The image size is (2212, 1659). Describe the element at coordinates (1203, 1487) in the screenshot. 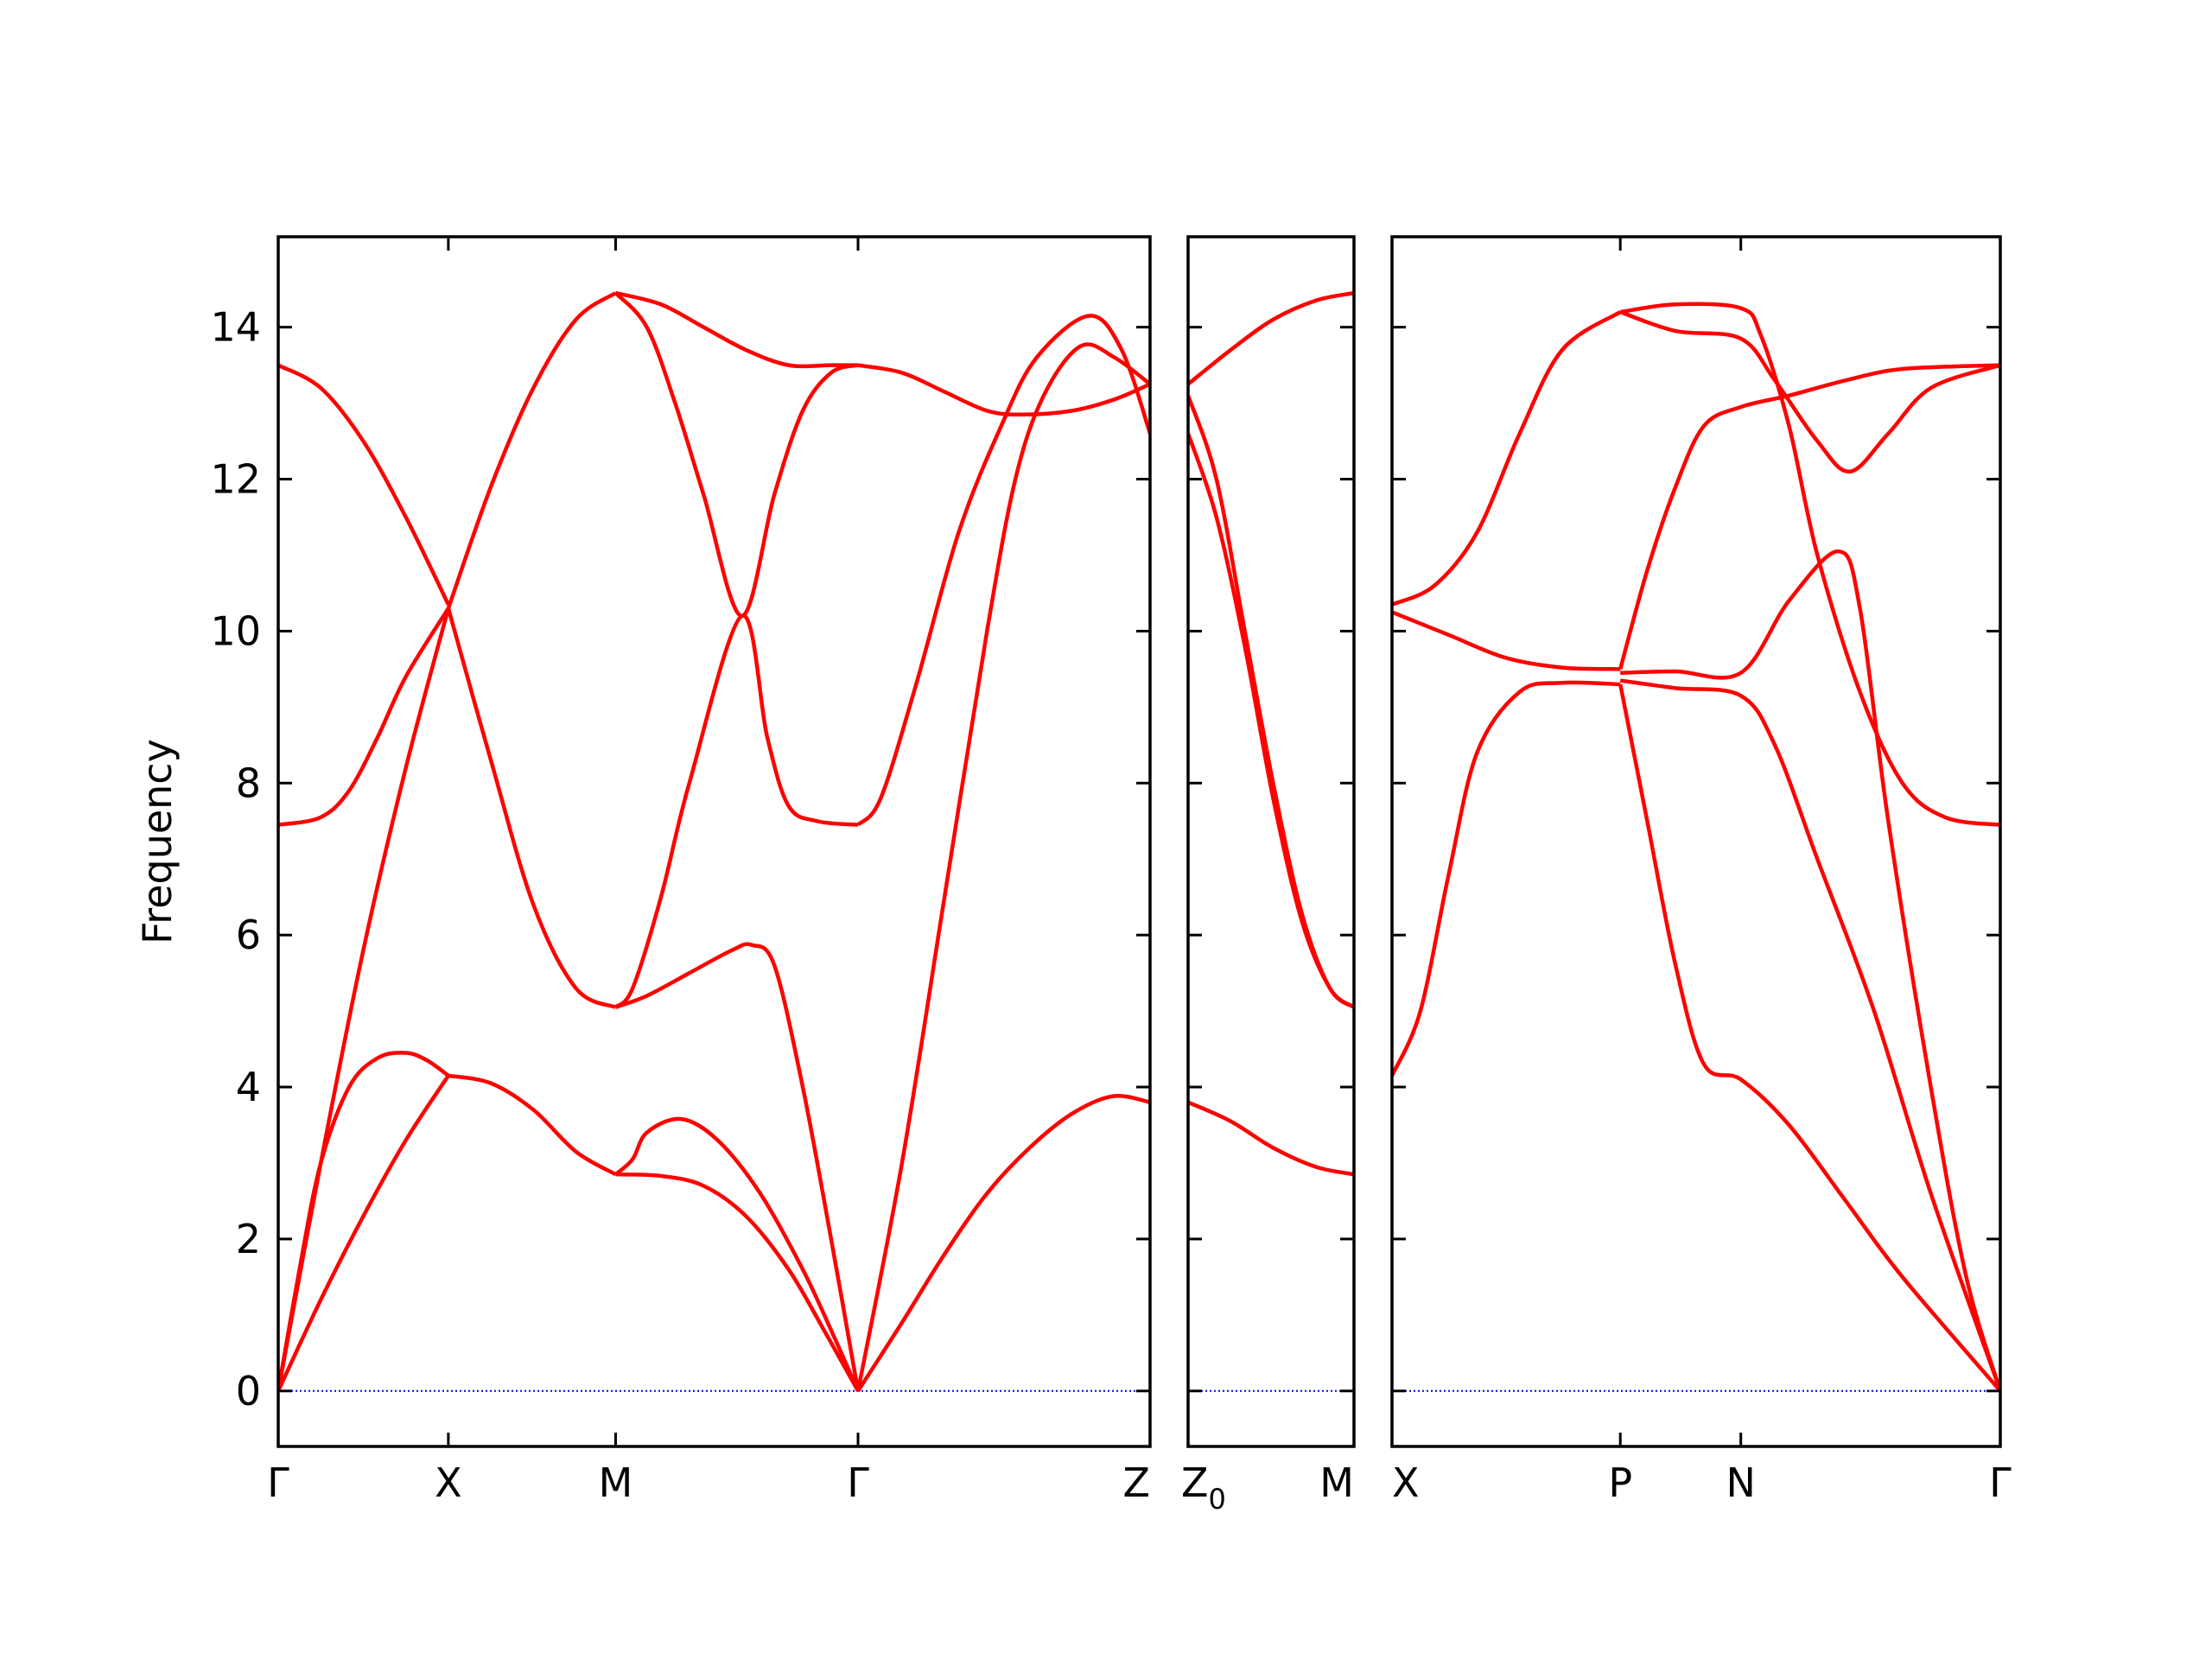

I see `x-tick-label: Z0` at that location.